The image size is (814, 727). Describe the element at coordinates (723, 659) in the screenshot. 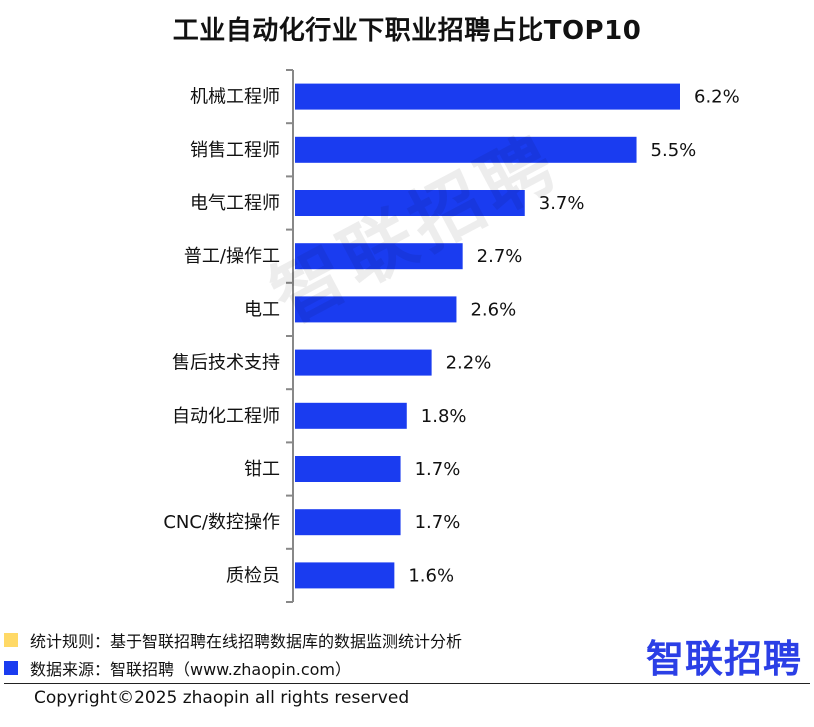

I see `brand-logo: 智联招聘` at that location.